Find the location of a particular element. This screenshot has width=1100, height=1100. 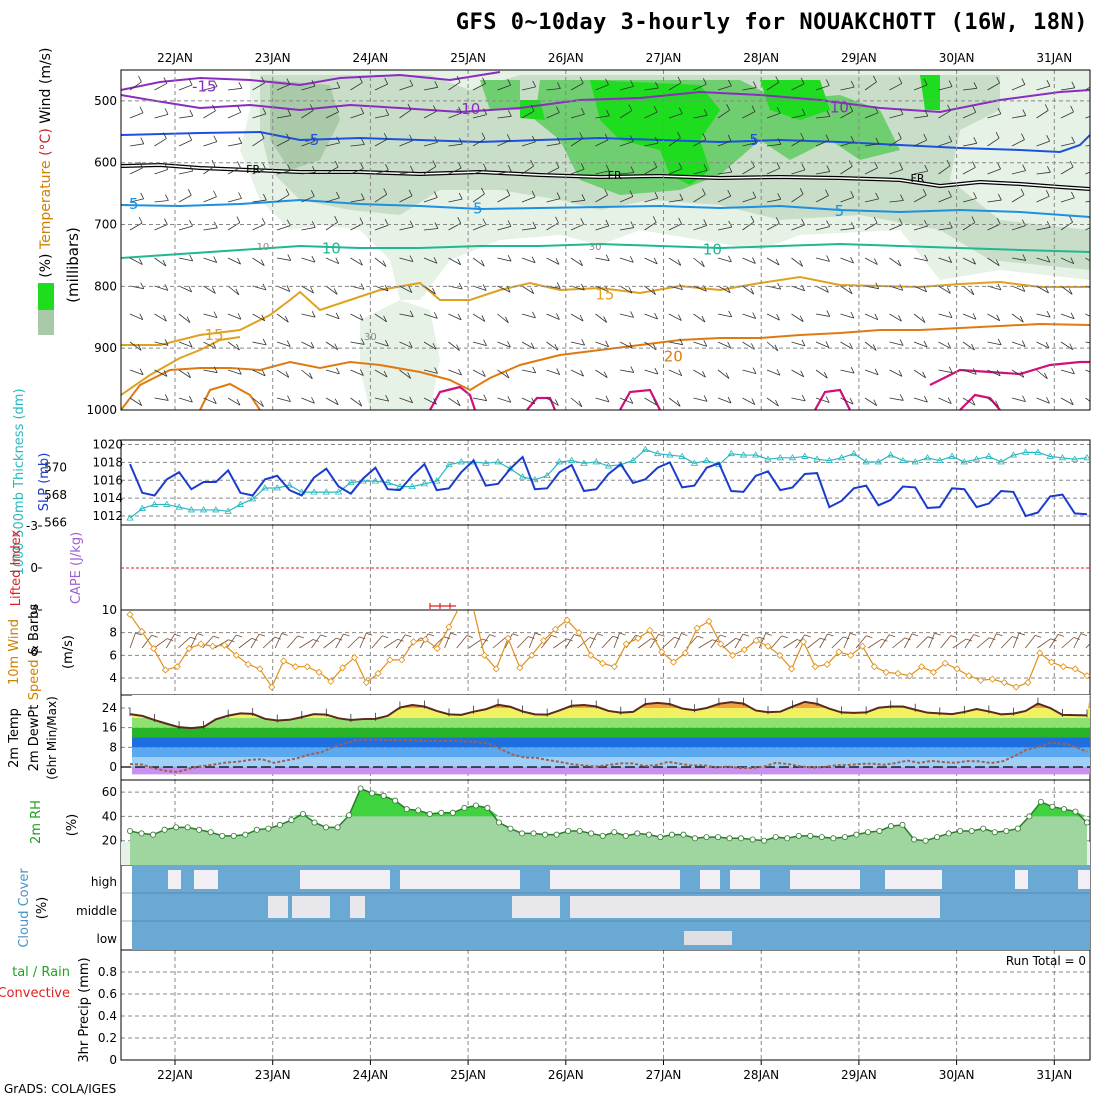

contour-label: -5 is located at coordinates (311, 140).